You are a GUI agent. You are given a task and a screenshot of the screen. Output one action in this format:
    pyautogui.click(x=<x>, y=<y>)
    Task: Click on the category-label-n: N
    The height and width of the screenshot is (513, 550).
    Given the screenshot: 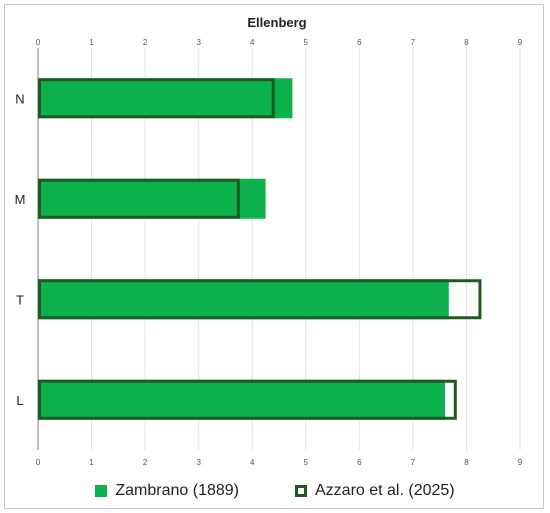 What is the action you would take?
    pyautogui.click(x=19, y=98)
    